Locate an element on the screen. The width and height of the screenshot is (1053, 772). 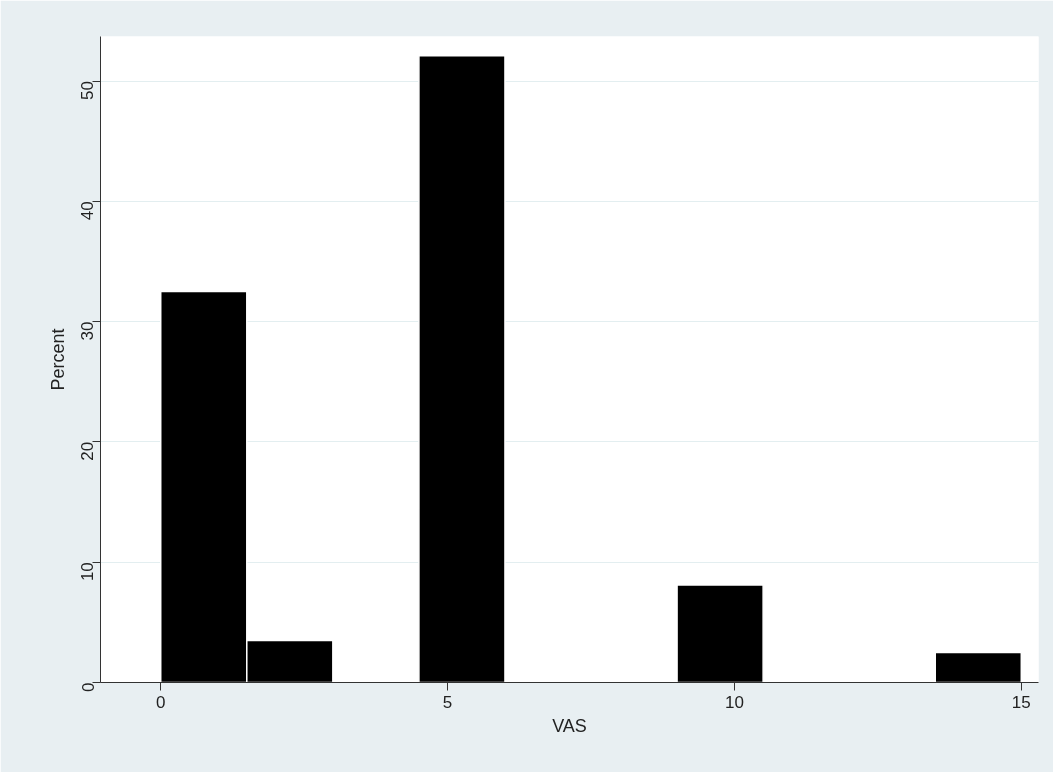
y-tick-label: 10 is located at coordinates (88, 572).